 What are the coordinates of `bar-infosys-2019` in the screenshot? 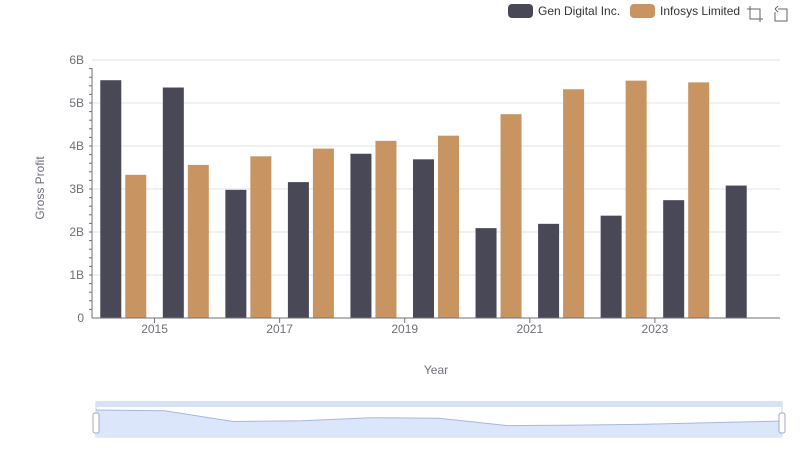 It's located at (448, 226).